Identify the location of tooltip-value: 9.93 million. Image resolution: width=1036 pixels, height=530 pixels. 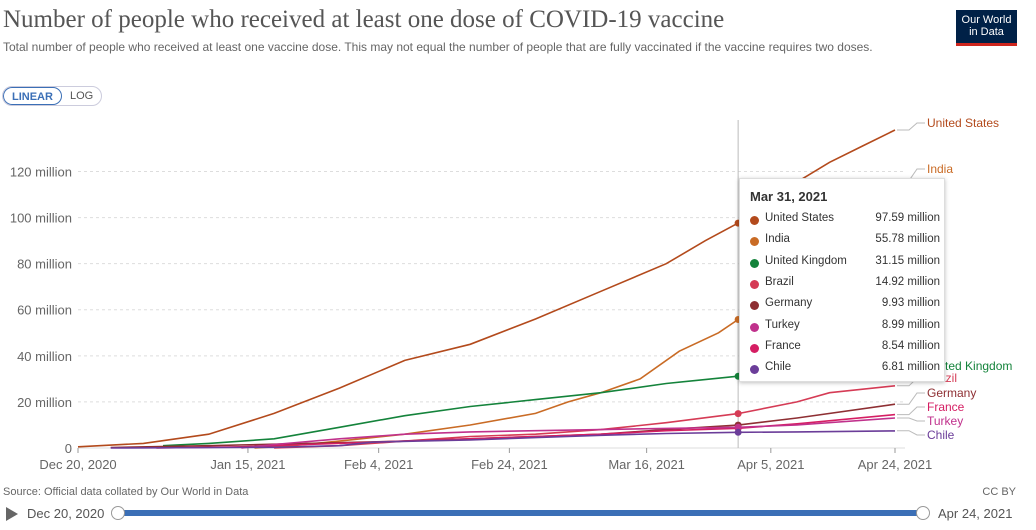
(910, 303).